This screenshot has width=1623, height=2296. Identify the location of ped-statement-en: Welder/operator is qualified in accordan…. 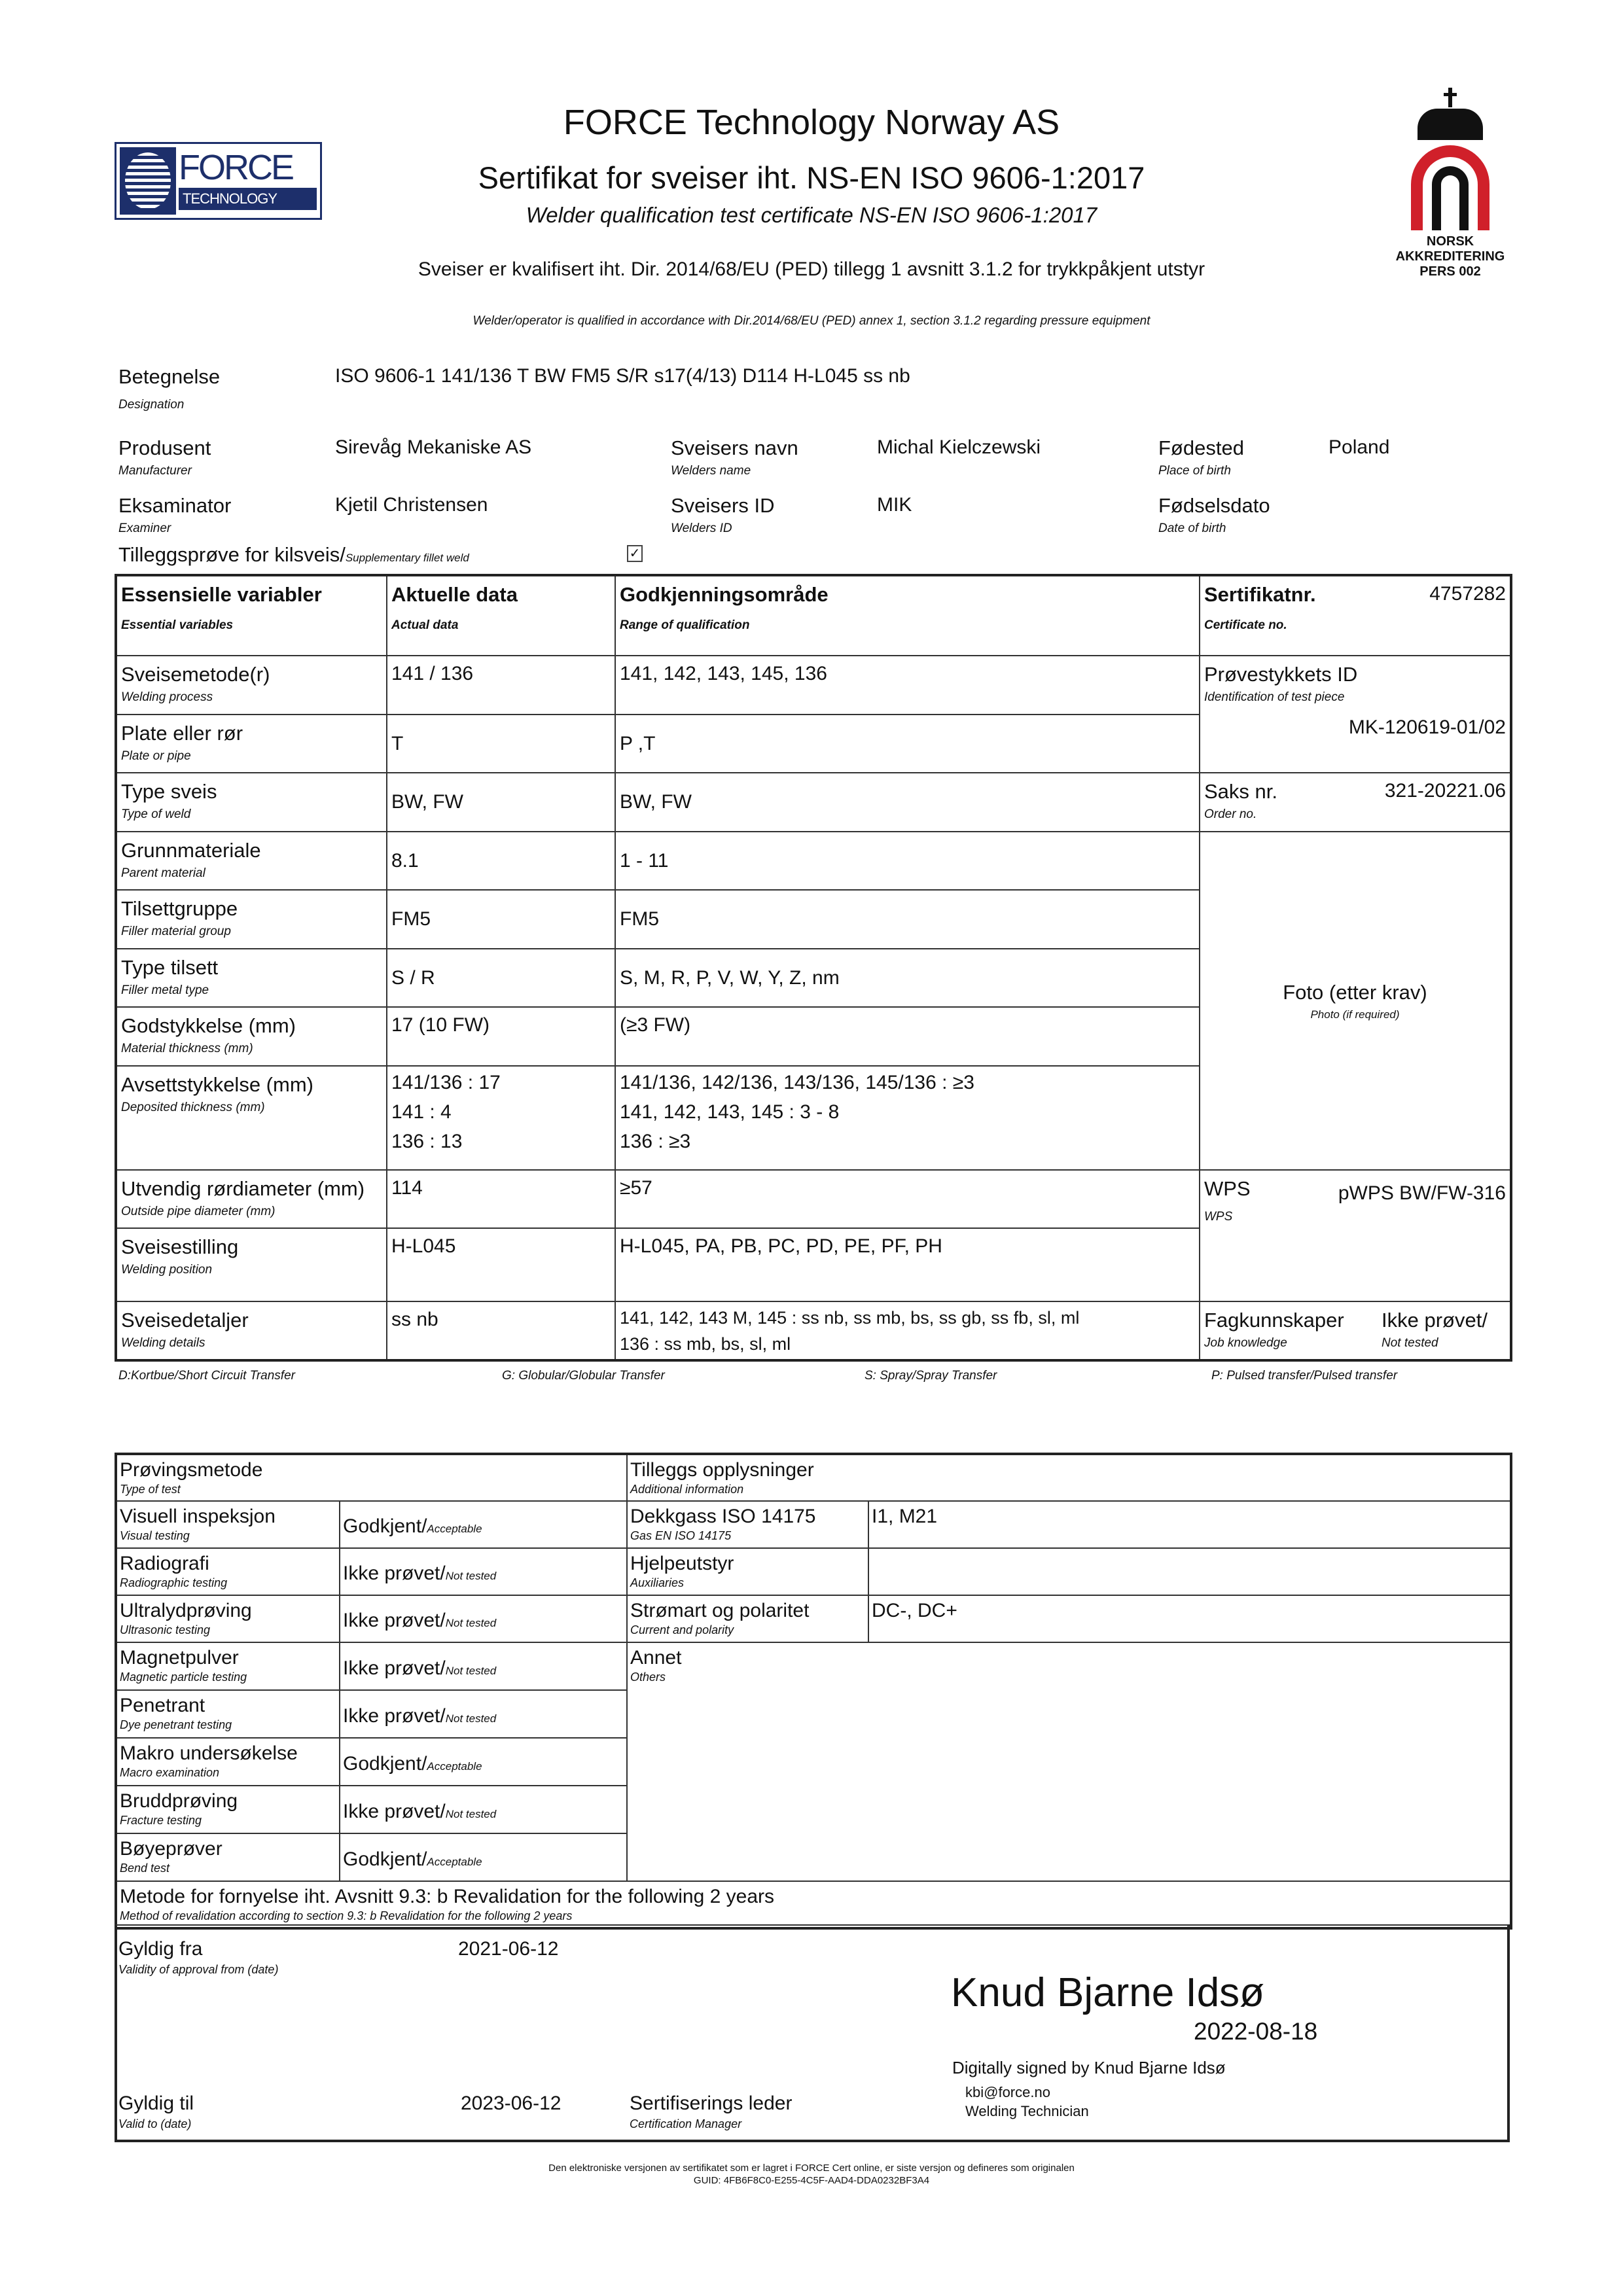
(811, 321).